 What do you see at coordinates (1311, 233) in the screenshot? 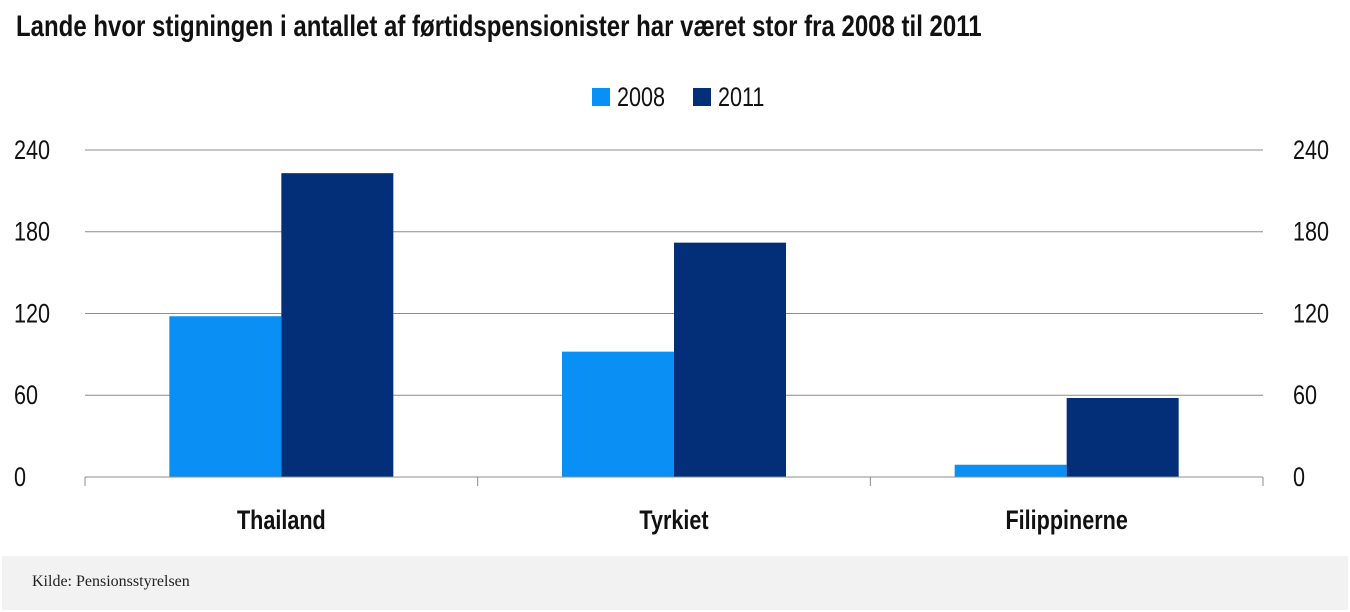
I see `y-tick-label-right: 180` at bounding box center [1311, 233].